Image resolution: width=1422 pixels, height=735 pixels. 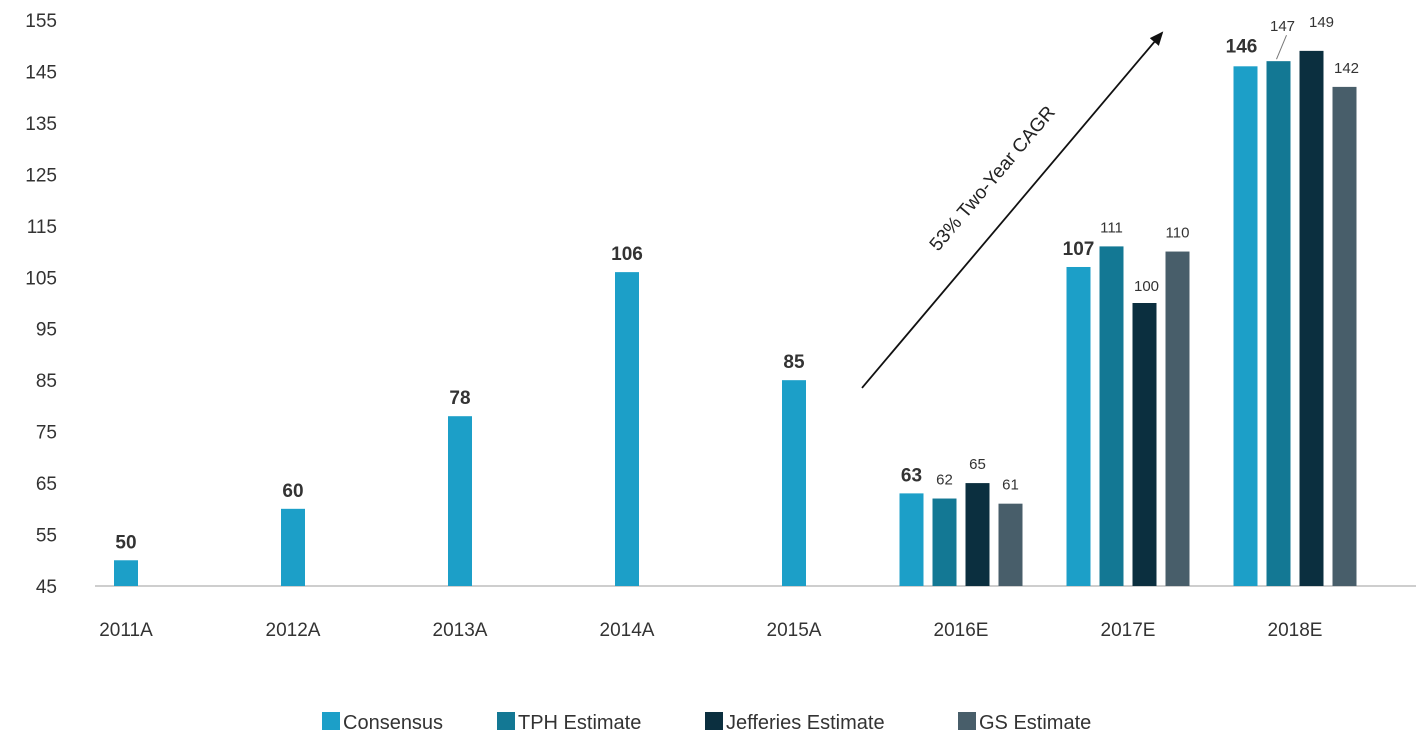 I want to click on data-label-tph-estimate: 147, so click(x=1282, y=26).